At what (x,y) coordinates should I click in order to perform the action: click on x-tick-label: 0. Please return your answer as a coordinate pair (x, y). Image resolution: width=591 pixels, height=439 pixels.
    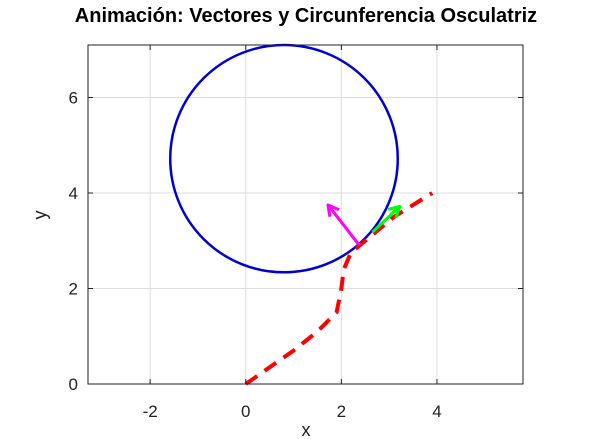
    Looking at the image, I should click on (245, 411).